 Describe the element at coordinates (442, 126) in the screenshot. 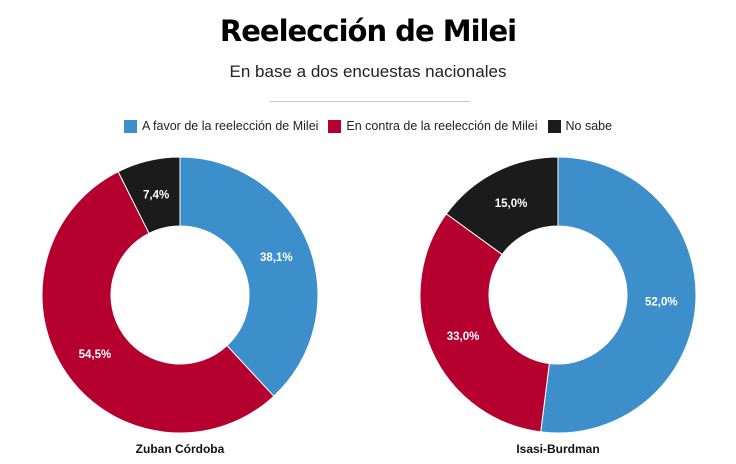

I see `legend-label: En contra de la reelección de Milei` at that location.